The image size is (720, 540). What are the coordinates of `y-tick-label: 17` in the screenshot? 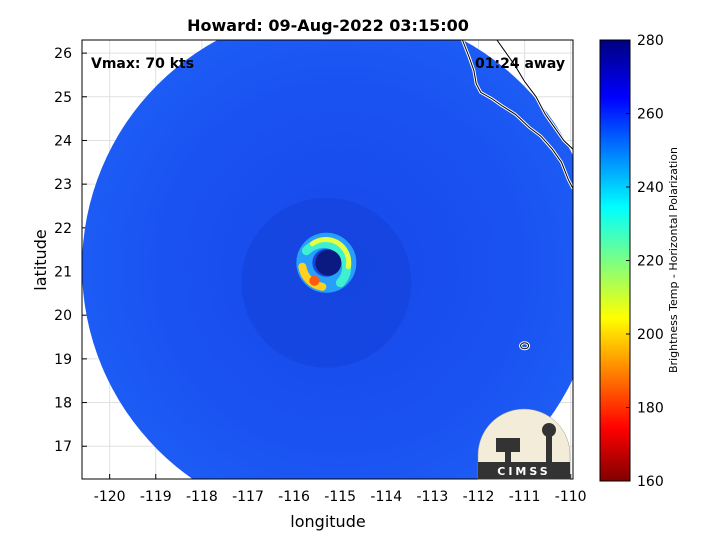 It's located at (63, 447).